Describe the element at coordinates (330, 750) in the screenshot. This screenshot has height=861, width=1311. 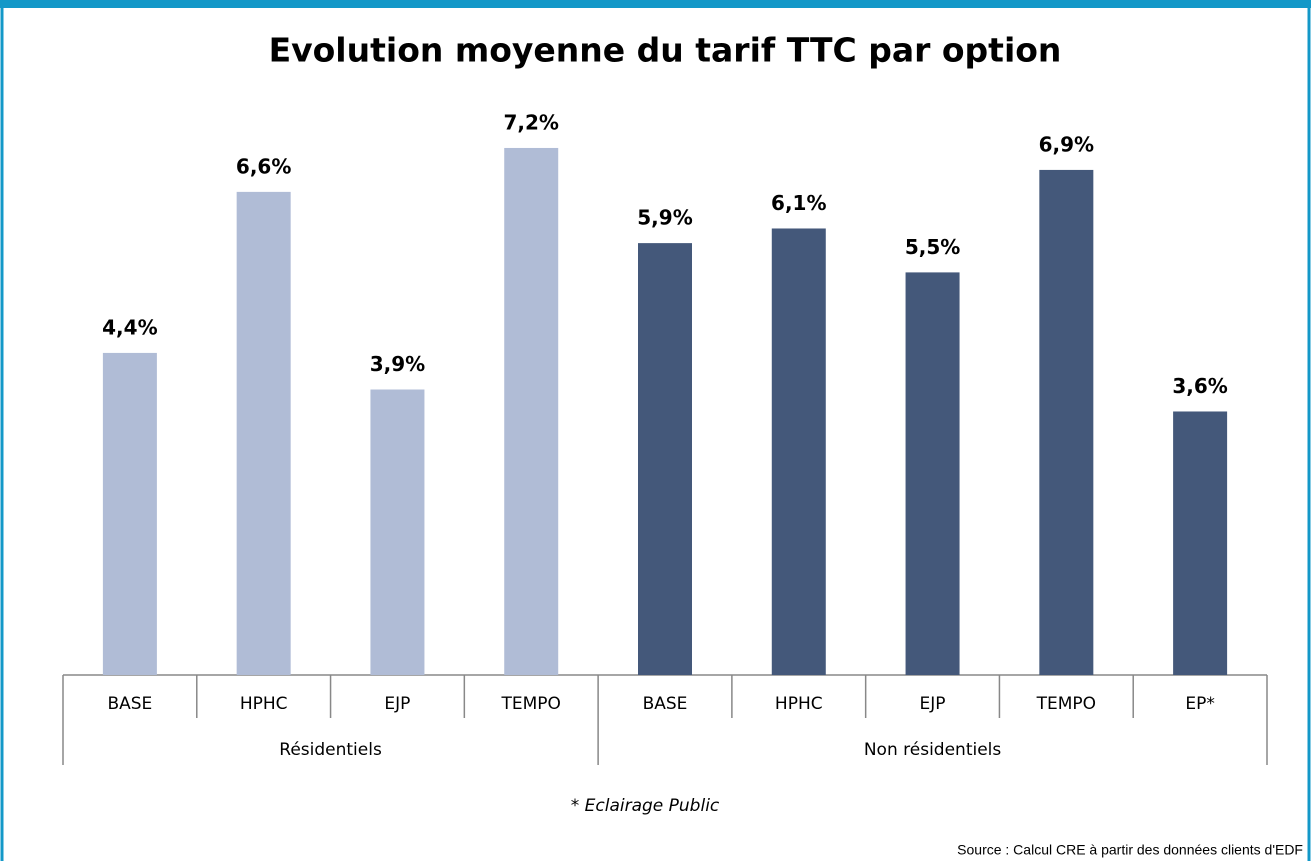
I see `group-label: Résidentiels` at that location.